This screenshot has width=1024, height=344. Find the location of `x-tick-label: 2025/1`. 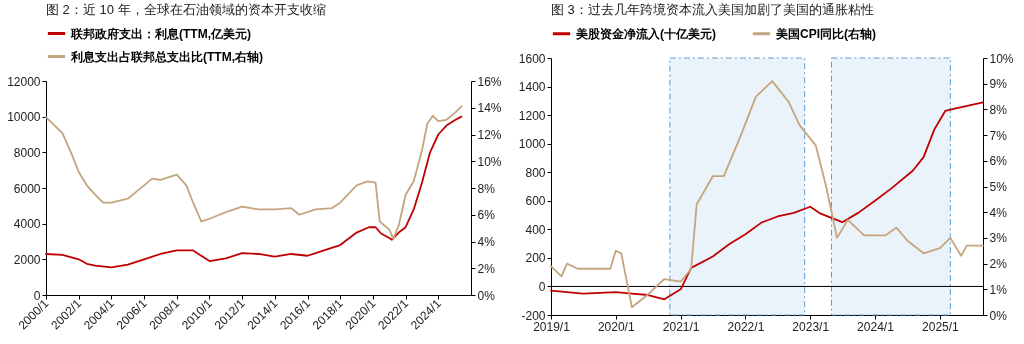

x-tick-label: 2025/1 is located at coordinates (941, 326).